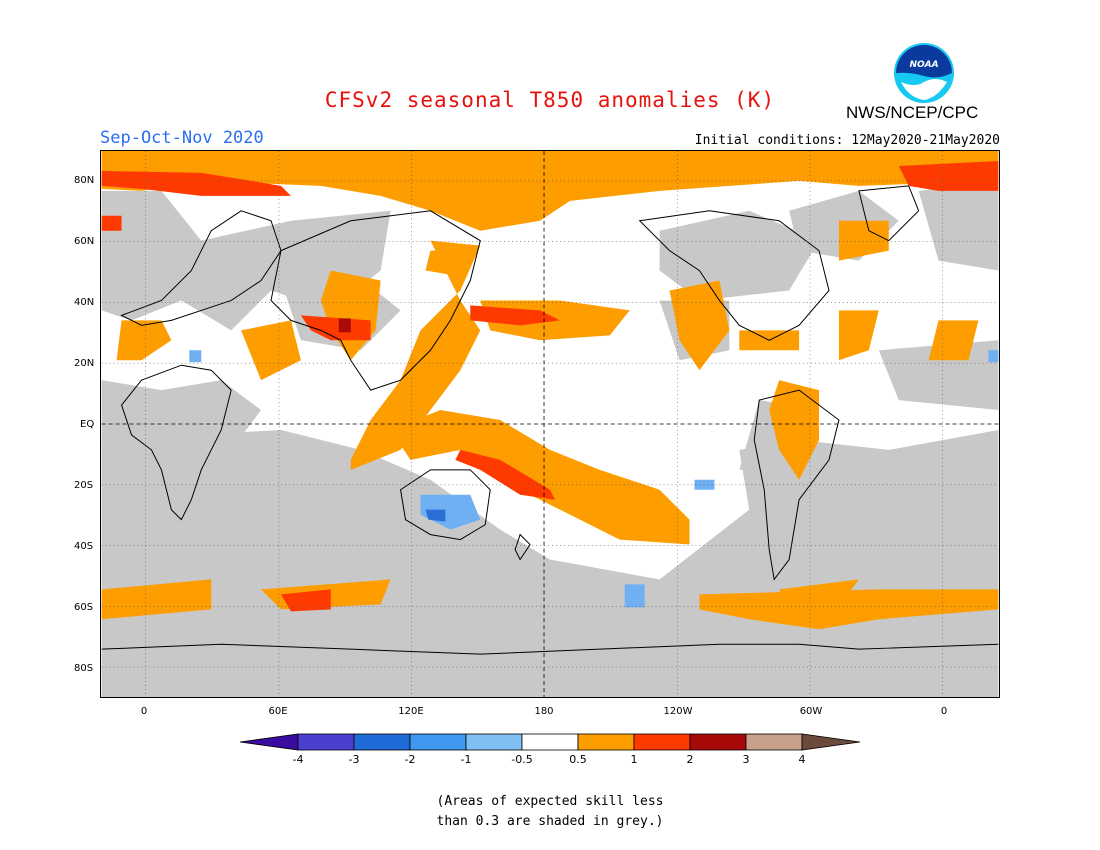 The height and width of the screenshot is (850, 1100). I want to click on lat-label: 60S, so click(84, 607).